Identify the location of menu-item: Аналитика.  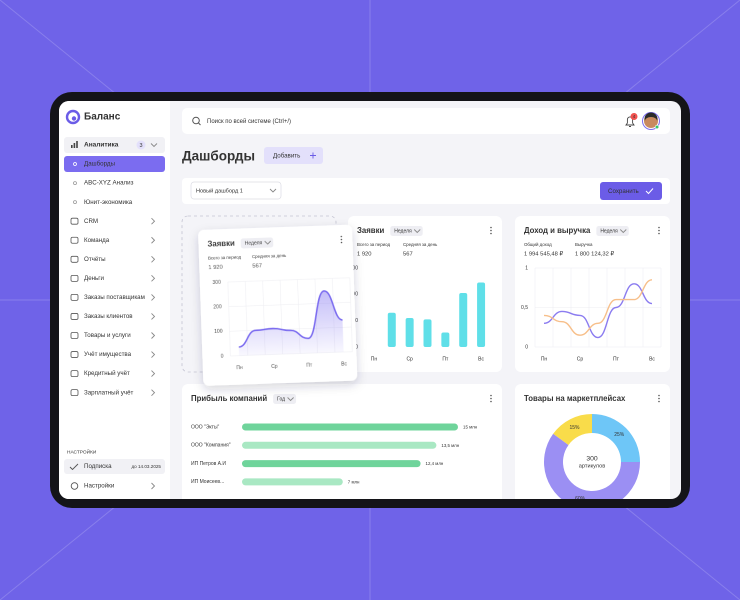
(101, 145).